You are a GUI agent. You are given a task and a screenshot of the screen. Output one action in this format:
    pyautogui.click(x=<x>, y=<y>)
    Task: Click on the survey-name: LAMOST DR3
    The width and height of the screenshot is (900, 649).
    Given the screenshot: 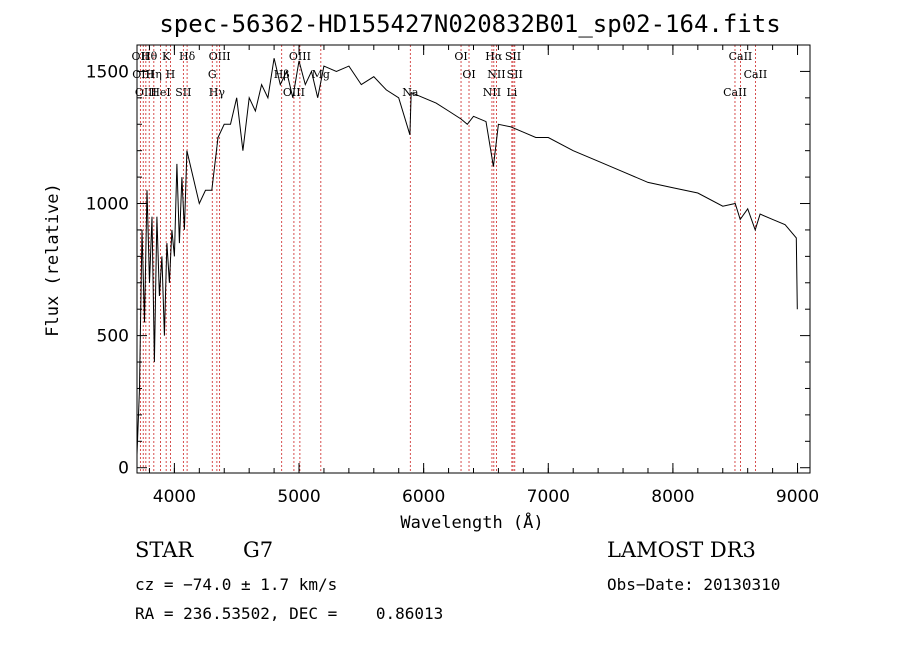 What is the action you would take?
    pyautogui.click(x=681, y=550)
    